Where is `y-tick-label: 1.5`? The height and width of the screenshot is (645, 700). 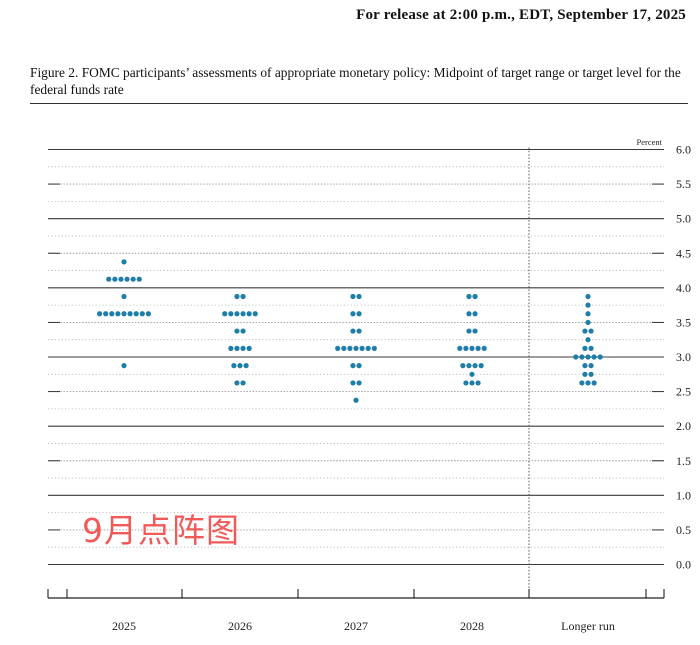 y-tick-label: 1.5 is located at coordinates (683, 461).